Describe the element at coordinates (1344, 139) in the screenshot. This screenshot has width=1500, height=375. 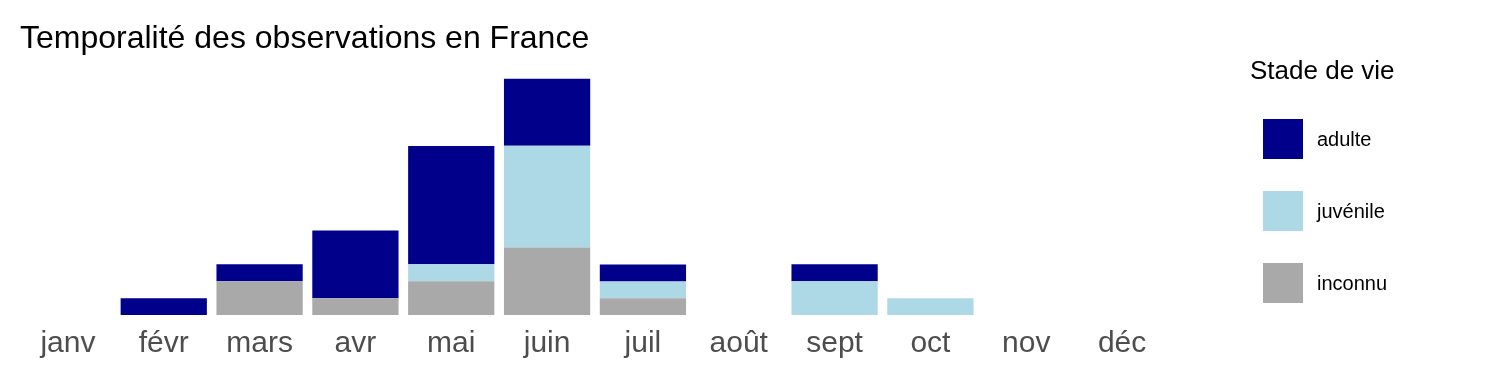
I see `legend-label: adulte` at that location.